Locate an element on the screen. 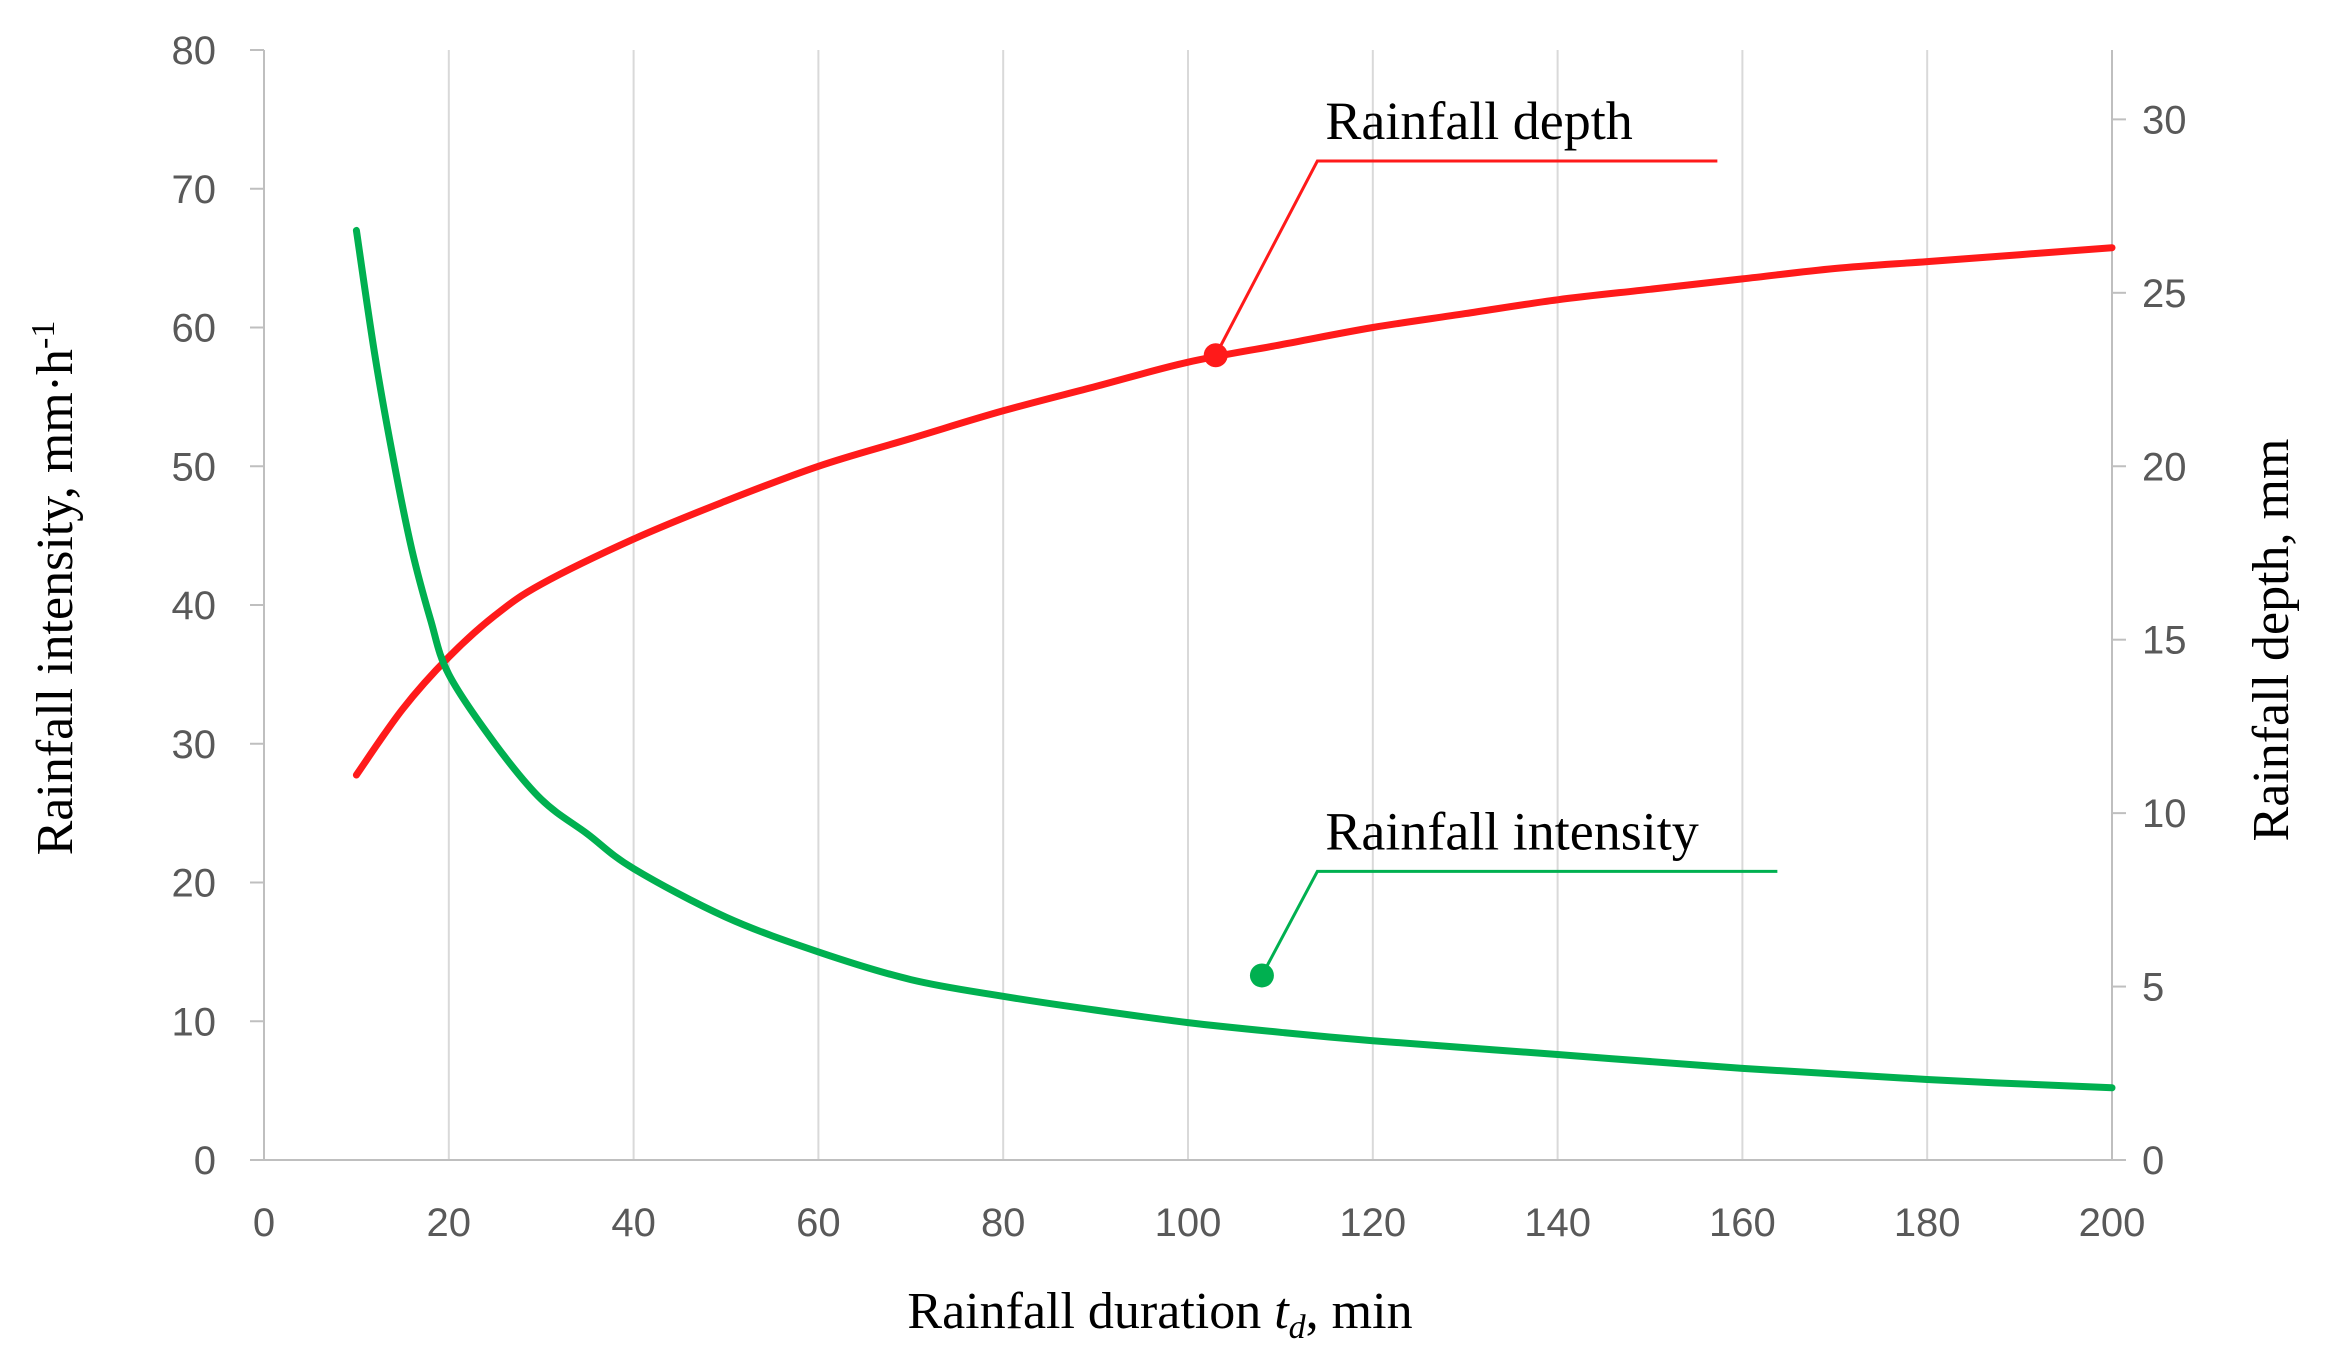 The width and height of the screenshot is (2328, 1358). intensity-callout-leader is located at coordinates (1519, 923).